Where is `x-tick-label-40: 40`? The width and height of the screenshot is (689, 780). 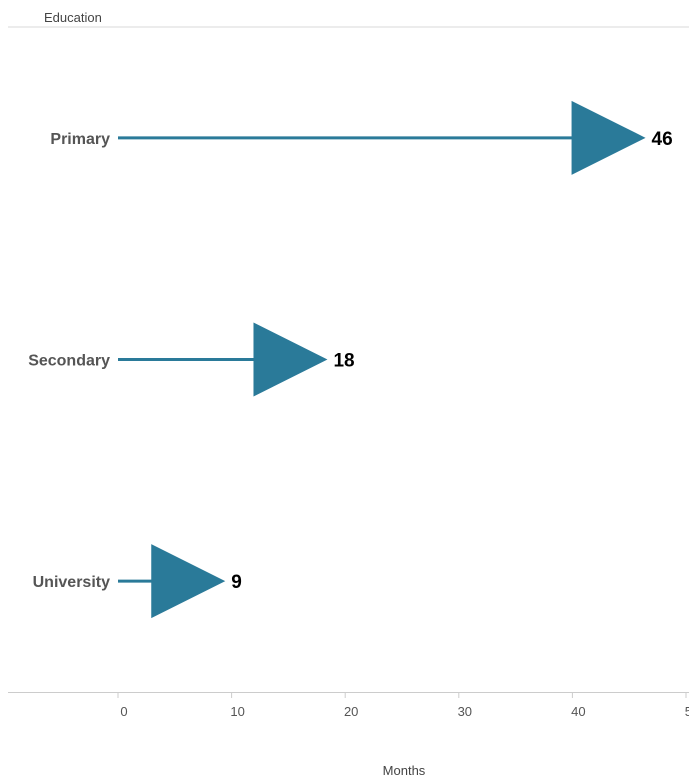
x-tick-label-40: 40 is located at coordinates (578, 711).